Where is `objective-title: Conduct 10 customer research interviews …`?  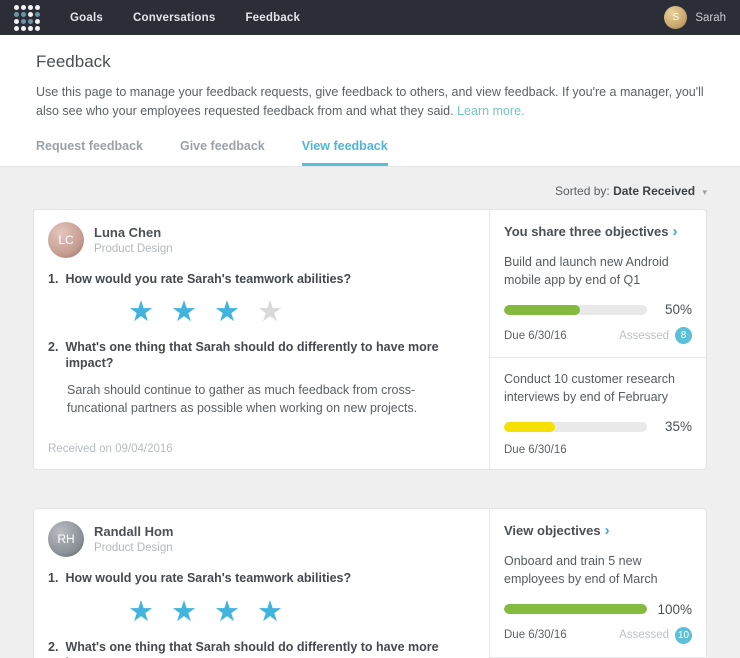 objective-title: Conduct 10 customer research interviews … is located at coordinates (589, 388).